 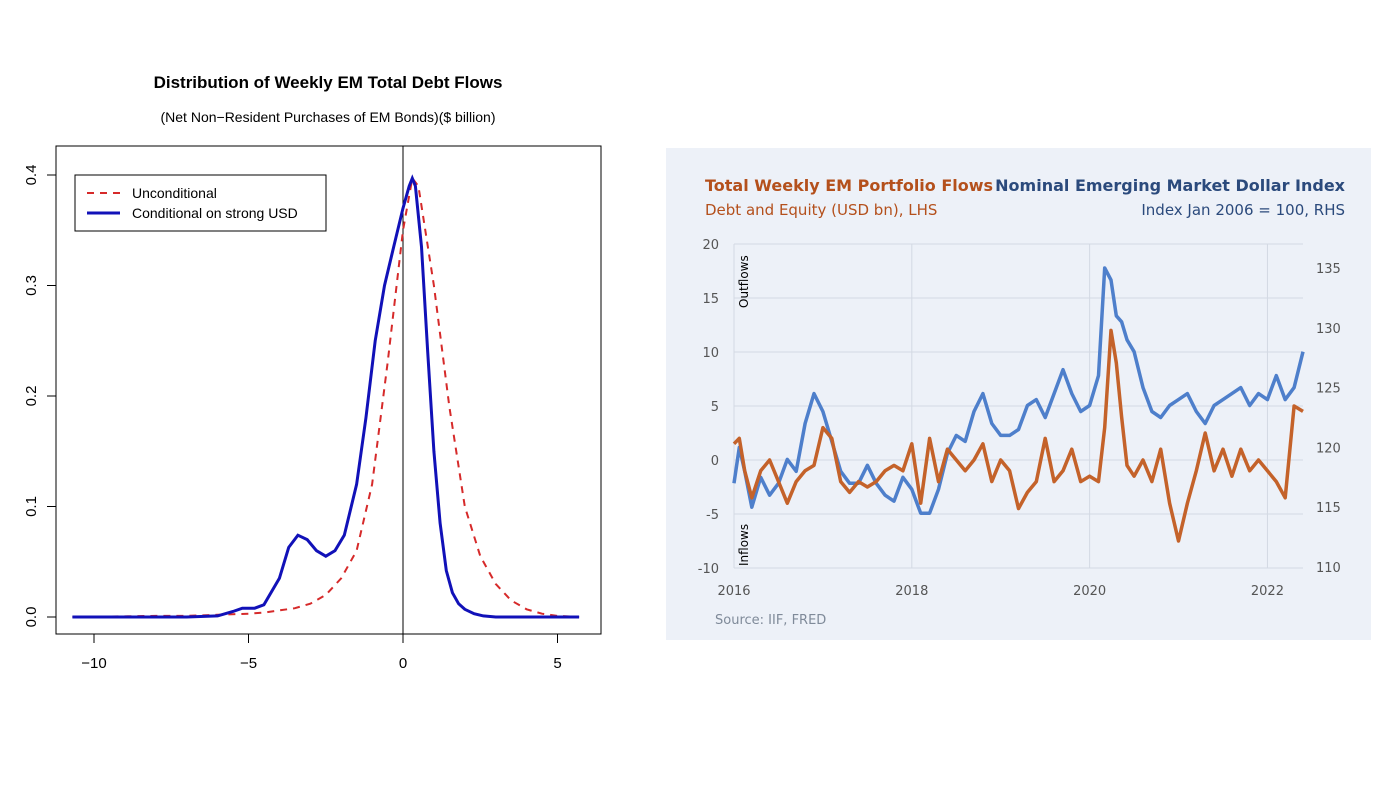 What do you see at coordinates (1000, 591) in the screenshot?
I see `flows-x-axis: 2016 2018 2020 2022` at bounding box center [1000, 591].